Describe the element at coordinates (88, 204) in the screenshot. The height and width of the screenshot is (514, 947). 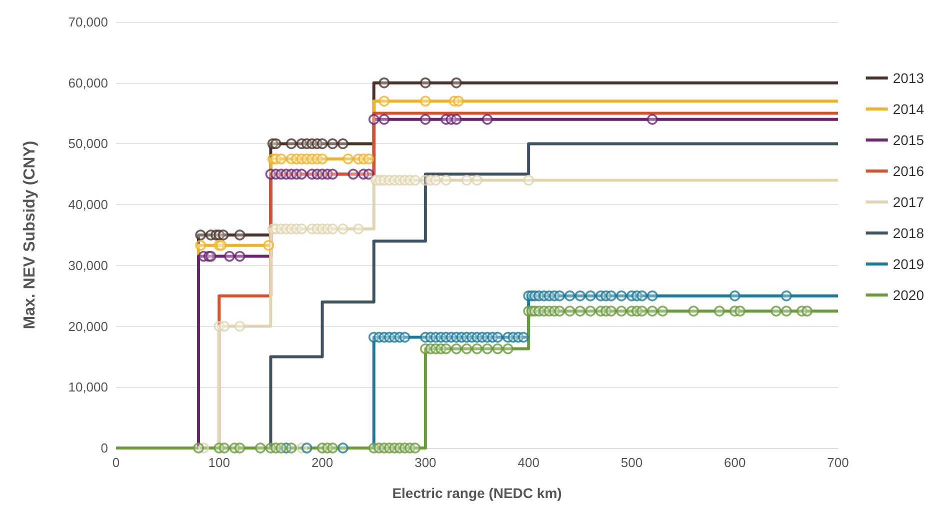
I see `y-tick-label: 40,000` at that location.